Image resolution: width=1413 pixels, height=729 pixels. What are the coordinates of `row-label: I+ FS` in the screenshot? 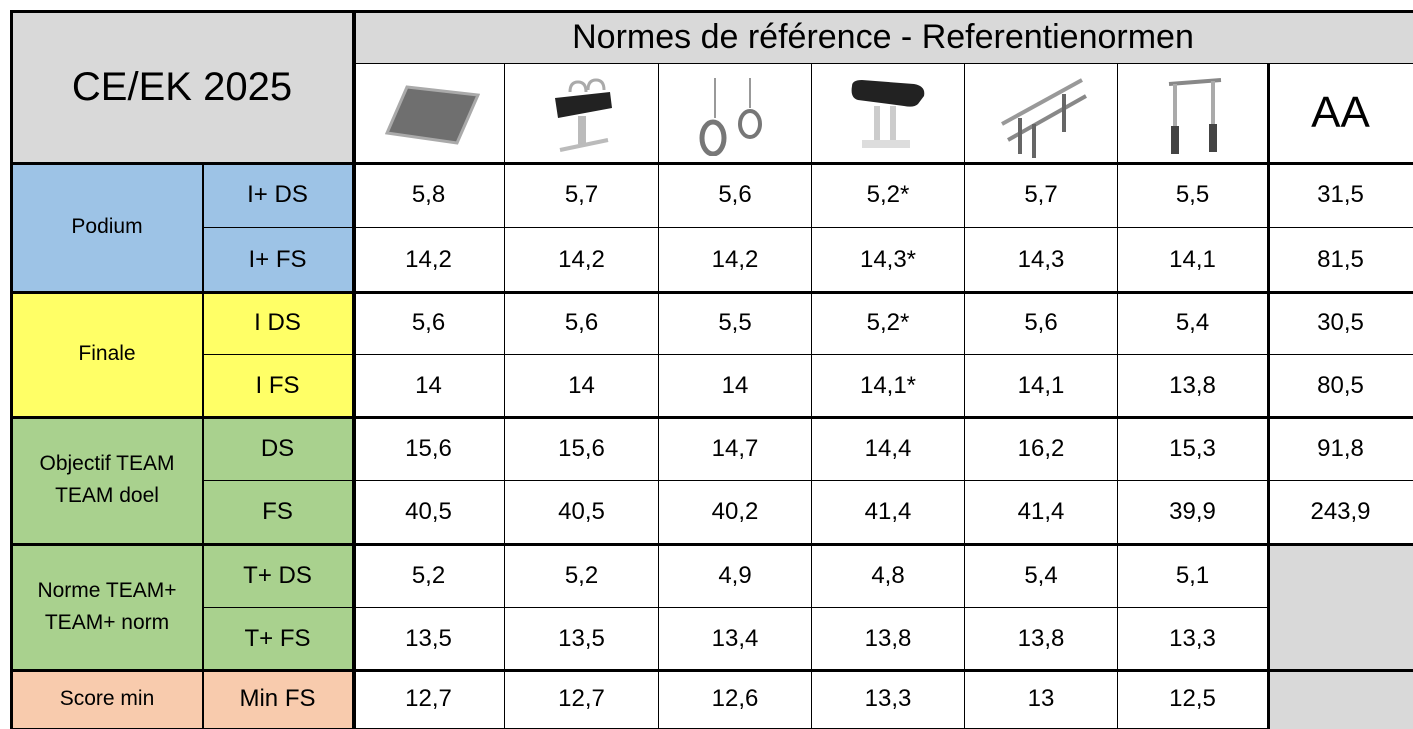 It's located at (278, 260).